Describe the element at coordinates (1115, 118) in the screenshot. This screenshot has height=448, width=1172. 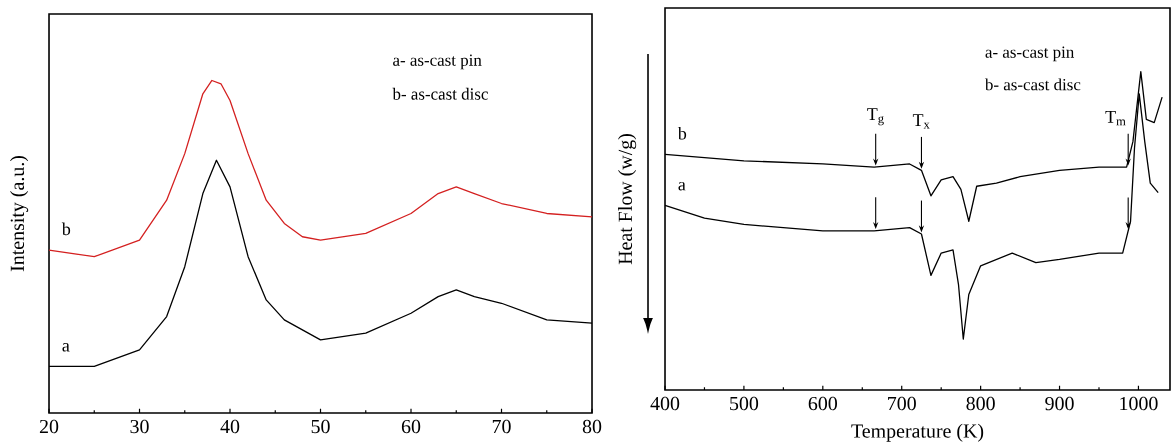
I see `annotation: T$_{m}$` at that location.